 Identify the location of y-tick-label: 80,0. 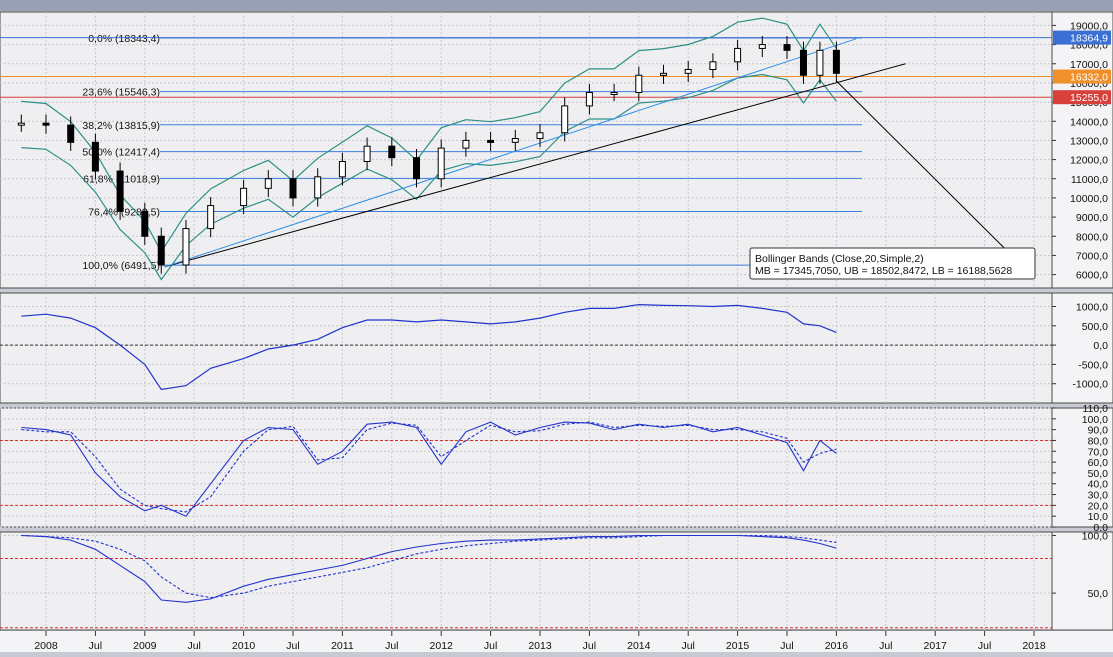
(1098, 441).